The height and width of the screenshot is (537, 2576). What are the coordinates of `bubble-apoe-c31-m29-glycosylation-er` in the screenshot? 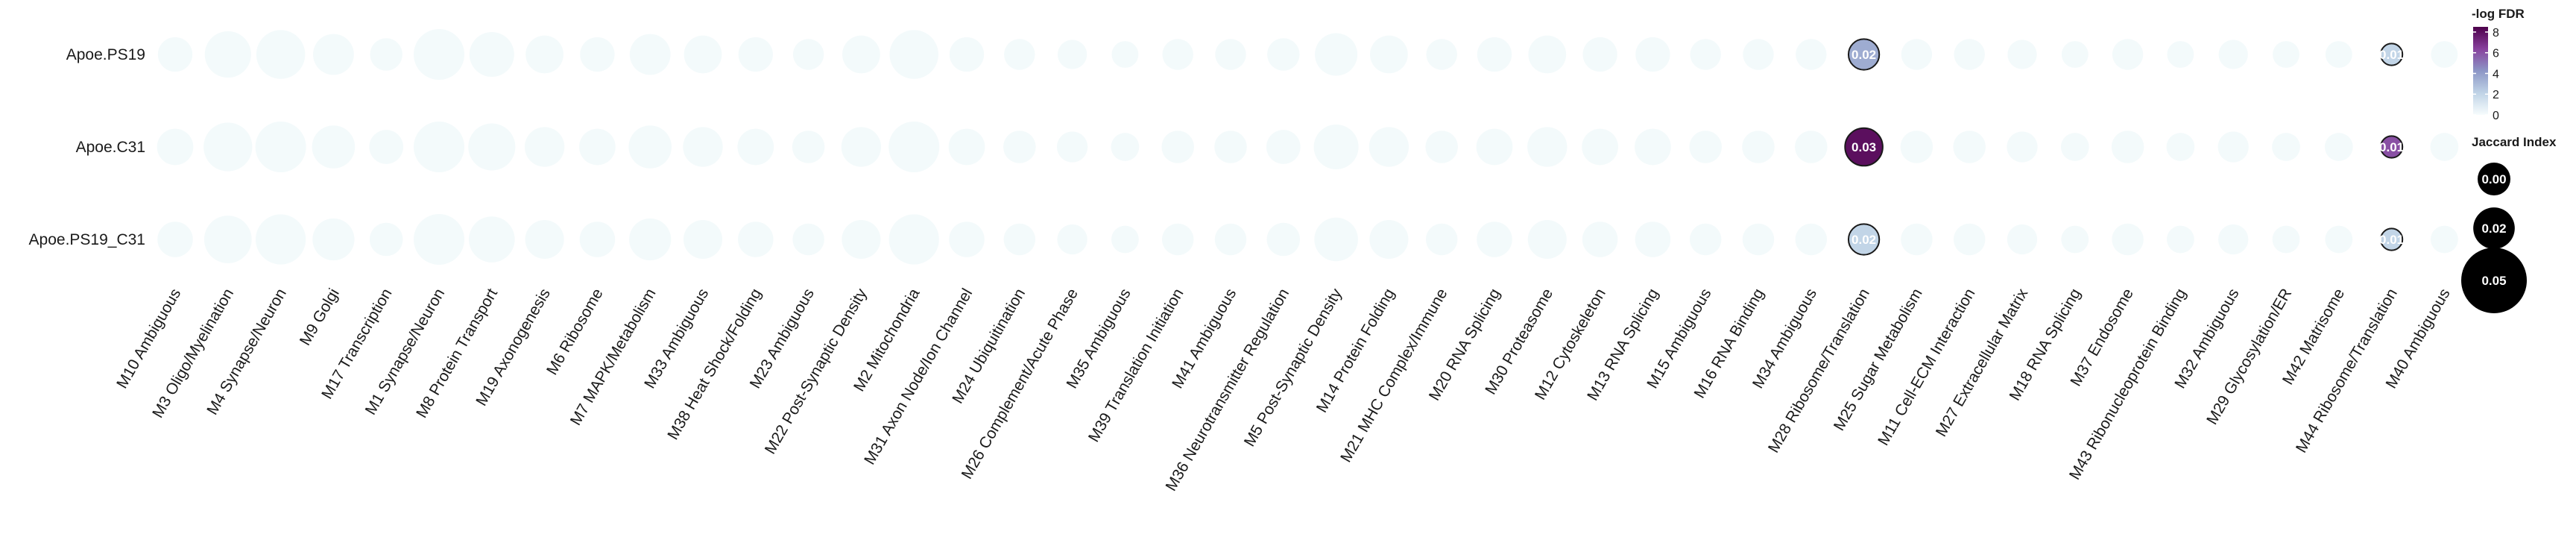 It's located at (2286, 147).